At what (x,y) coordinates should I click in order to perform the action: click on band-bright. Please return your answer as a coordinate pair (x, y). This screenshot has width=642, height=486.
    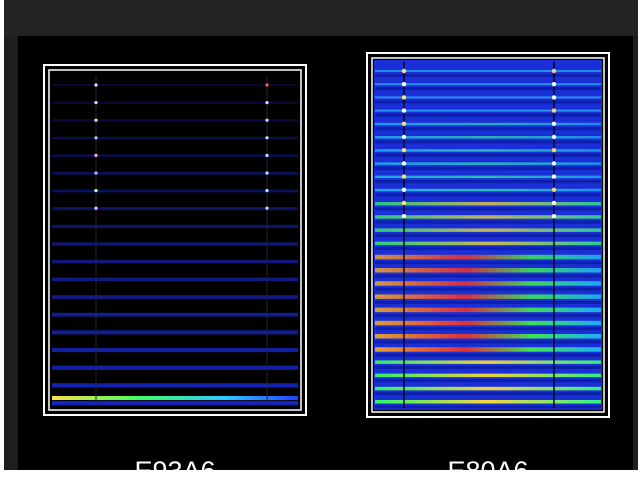
    Looking at the image, I should click on (175, 398).